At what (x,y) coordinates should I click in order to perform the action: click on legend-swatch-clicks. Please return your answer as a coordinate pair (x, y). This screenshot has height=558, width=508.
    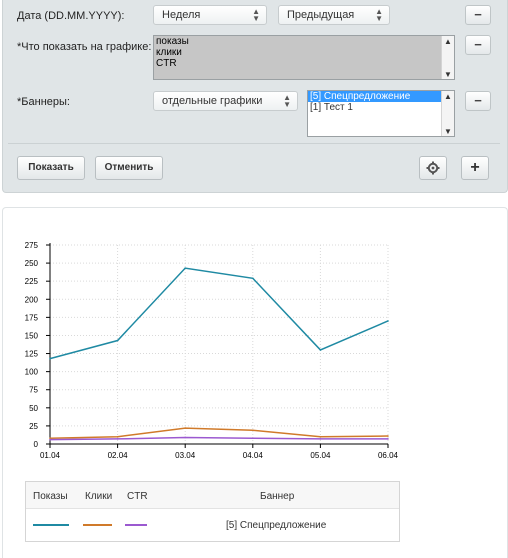
    Looking at the image, I should click on (97, 525).